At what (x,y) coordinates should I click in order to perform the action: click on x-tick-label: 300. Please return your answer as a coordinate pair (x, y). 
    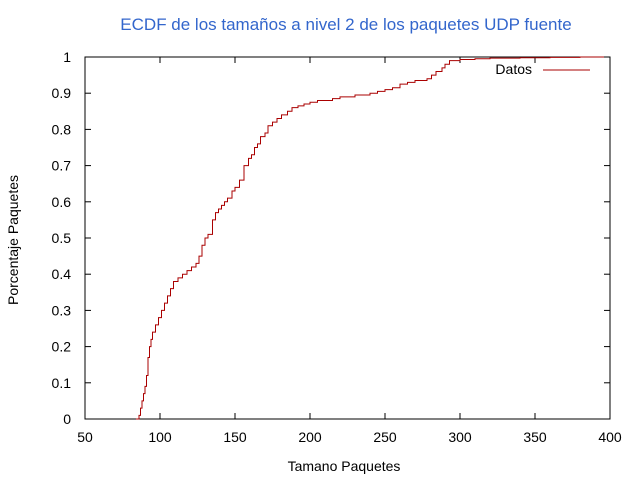
    Looking at the image, I should click on (460, 437).